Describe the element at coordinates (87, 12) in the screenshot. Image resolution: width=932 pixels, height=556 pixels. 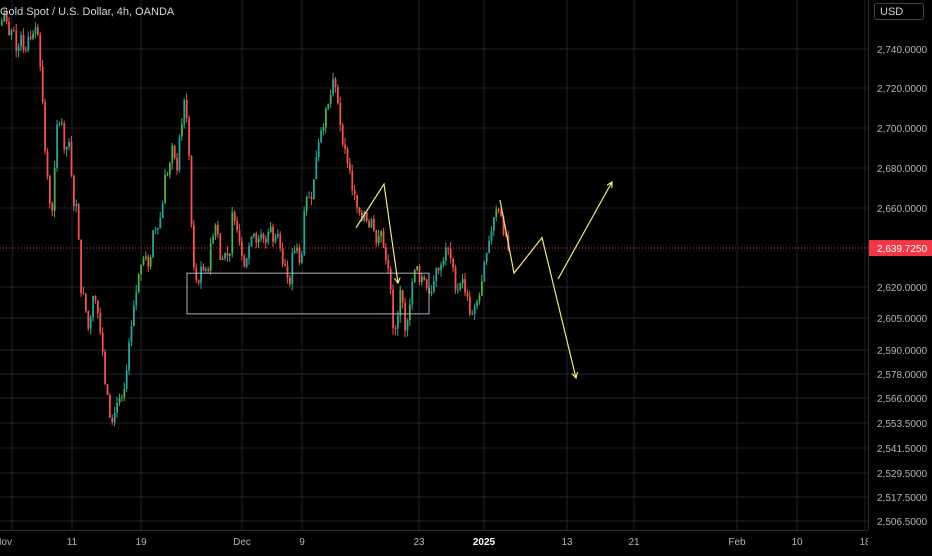
I see `chart-title: Gold Spot / U.S. Dollar, 4h, OANDA` at that location.